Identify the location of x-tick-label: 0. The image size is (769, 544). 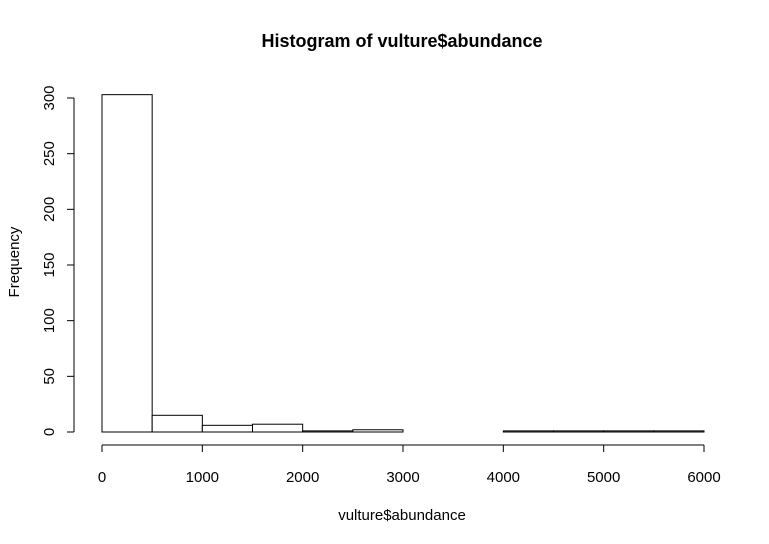
(102, 477).